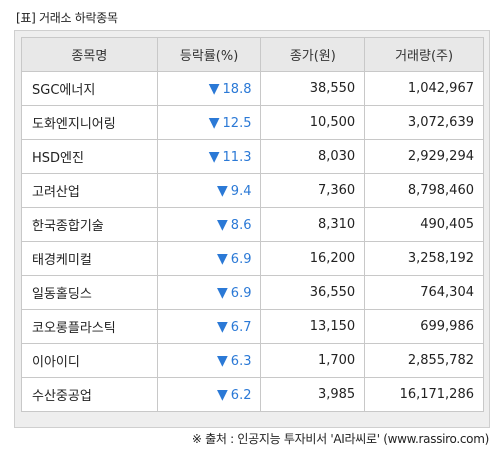 The image size is (503, 451). I want to click on change-value: 9.4, so click(241, 191).